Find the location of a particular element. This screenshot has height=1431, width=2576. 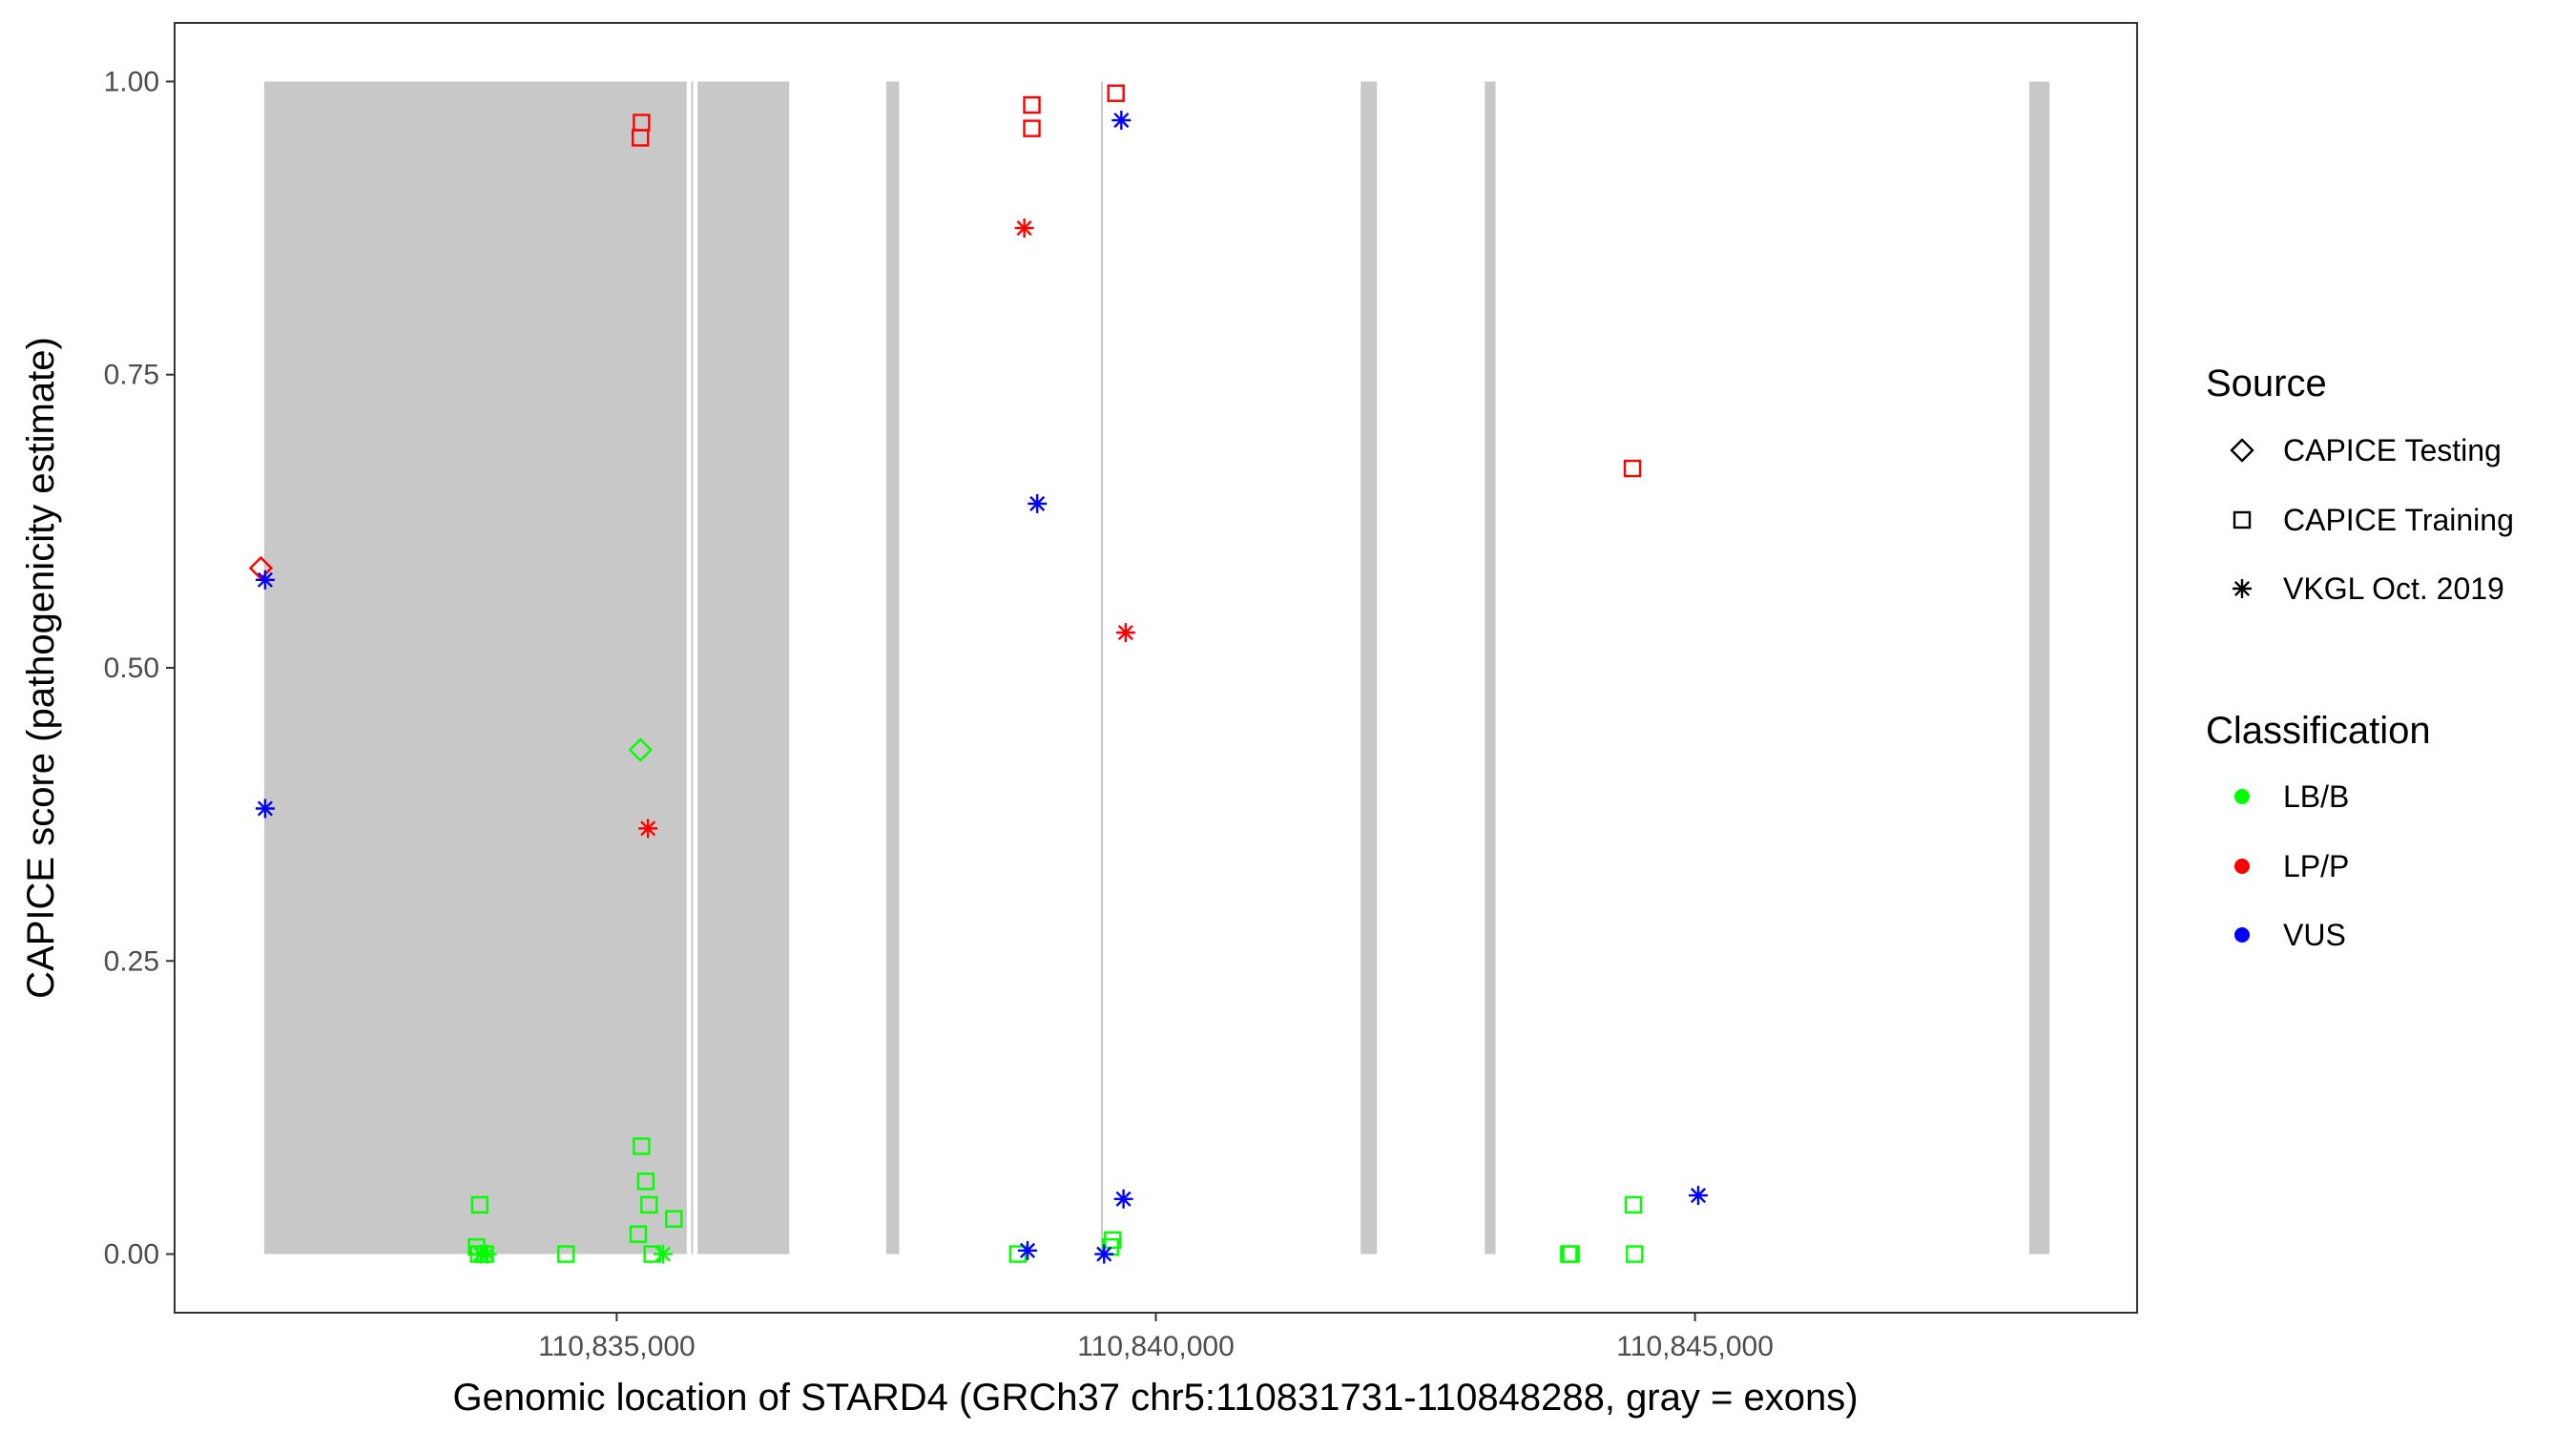

legend-class-label: VUS is located at coordinates (2314, 935).